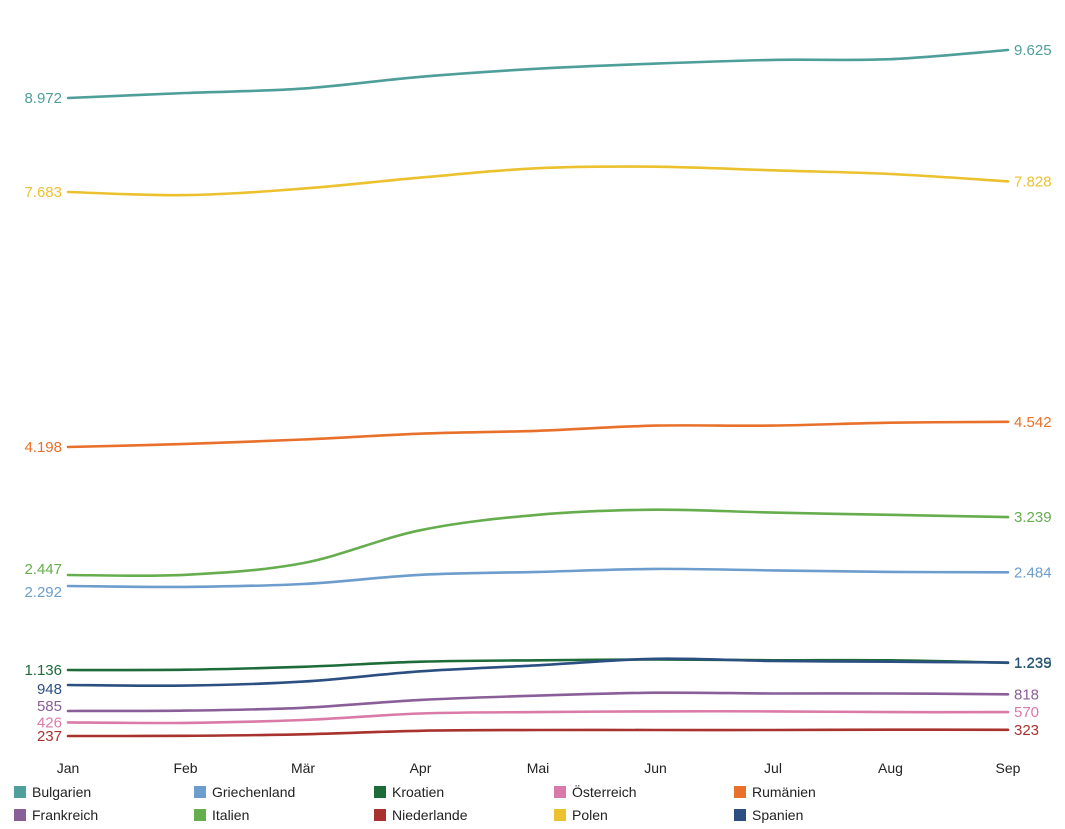  Describe the element at coordinates (43, 192) in the screenshot. I see `start-label-polen: 7.683` at that location.